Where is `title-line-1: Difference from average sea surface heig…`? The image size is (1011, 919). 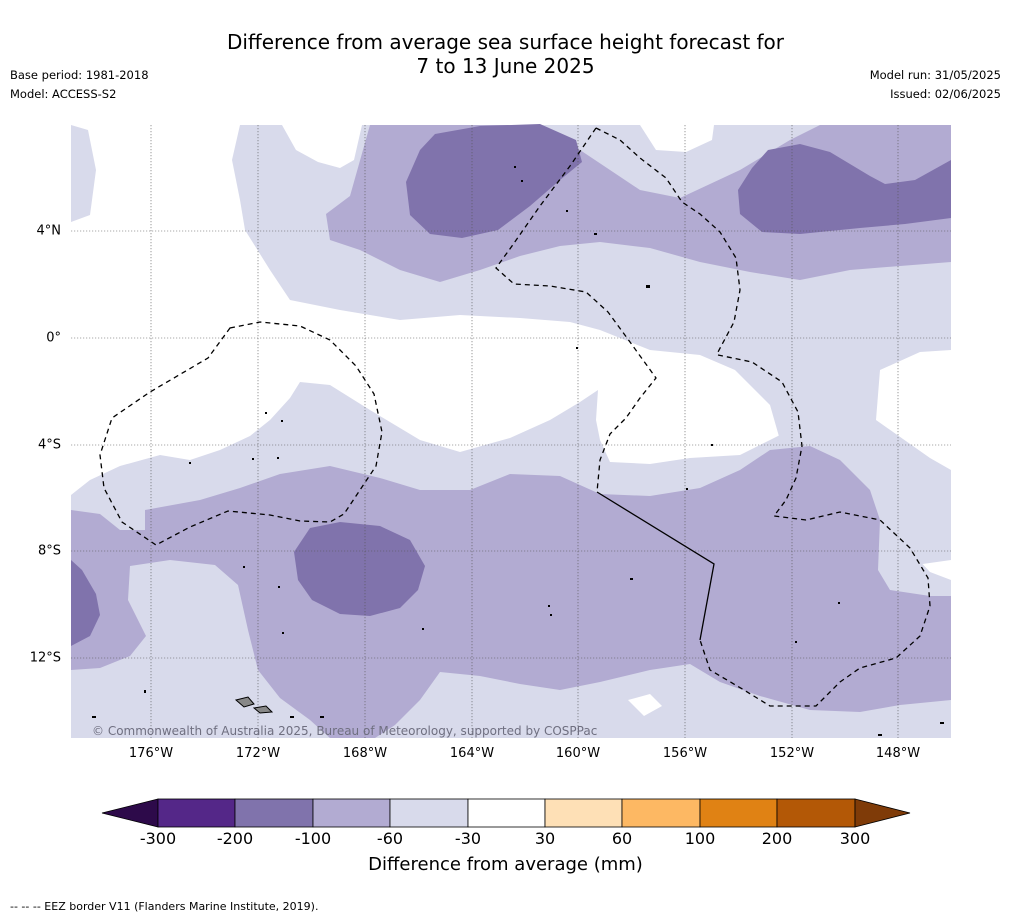 title-line-1: Difference from average sea surface heig… is located at coordinates (505, 42).